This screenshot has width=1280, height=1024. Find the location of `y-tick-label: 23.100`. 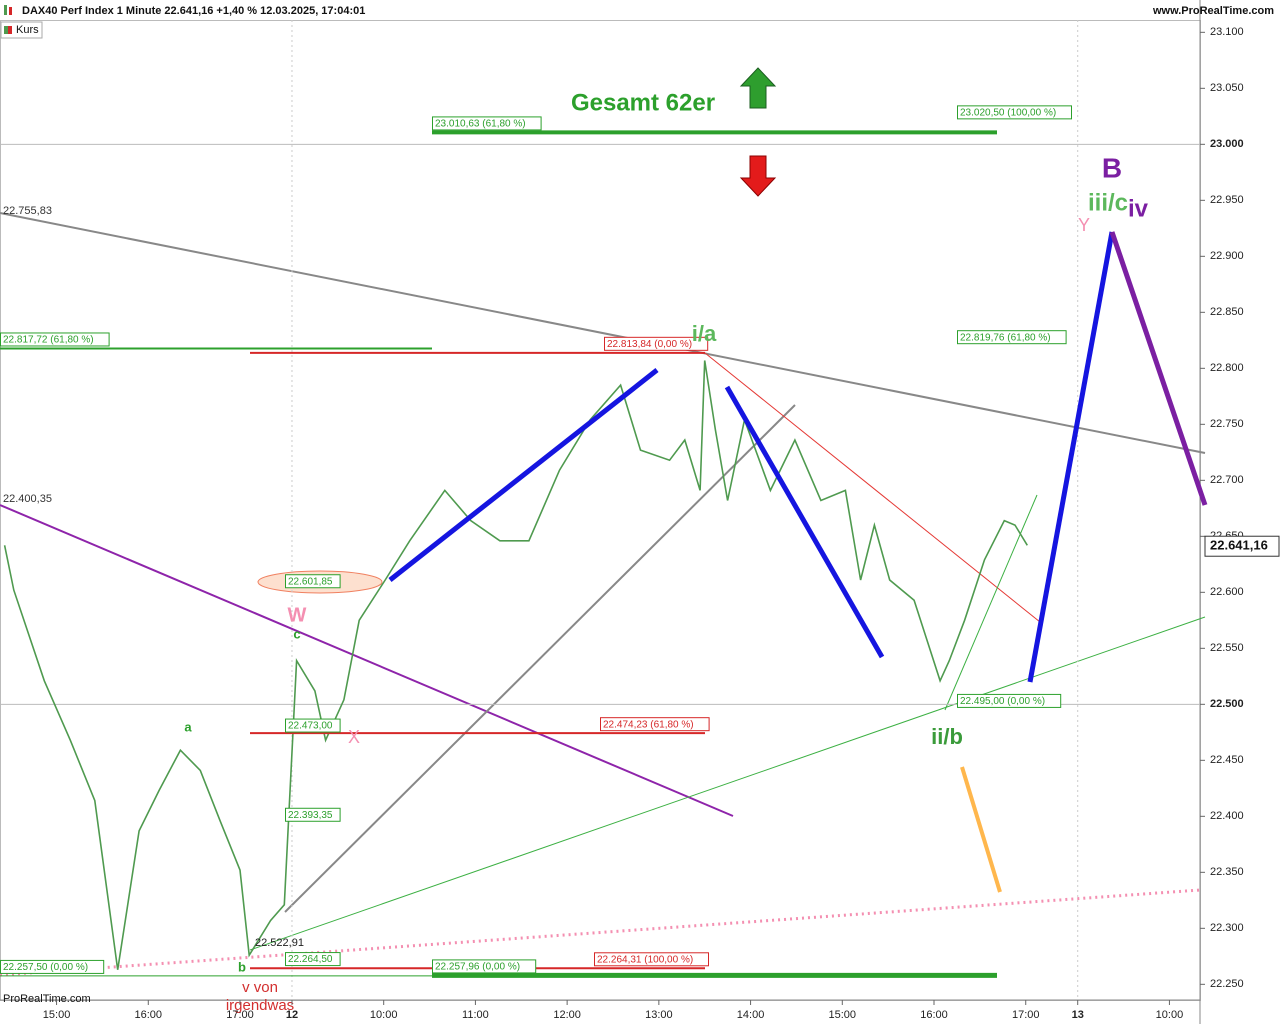

y-tick-label: 23.100 is located at coordinates (1227, 32).